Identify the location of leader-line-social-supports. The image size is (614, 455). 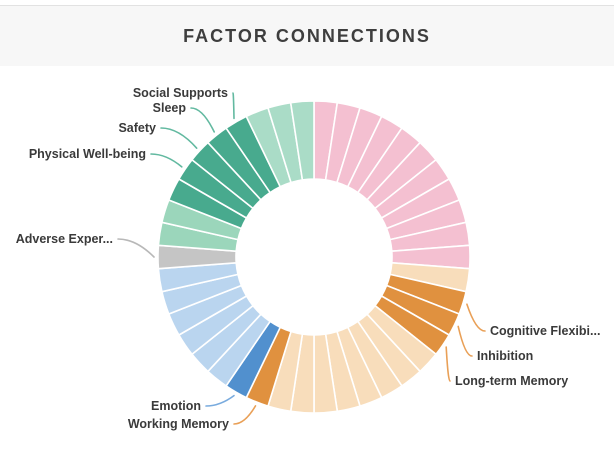
(233, 106).